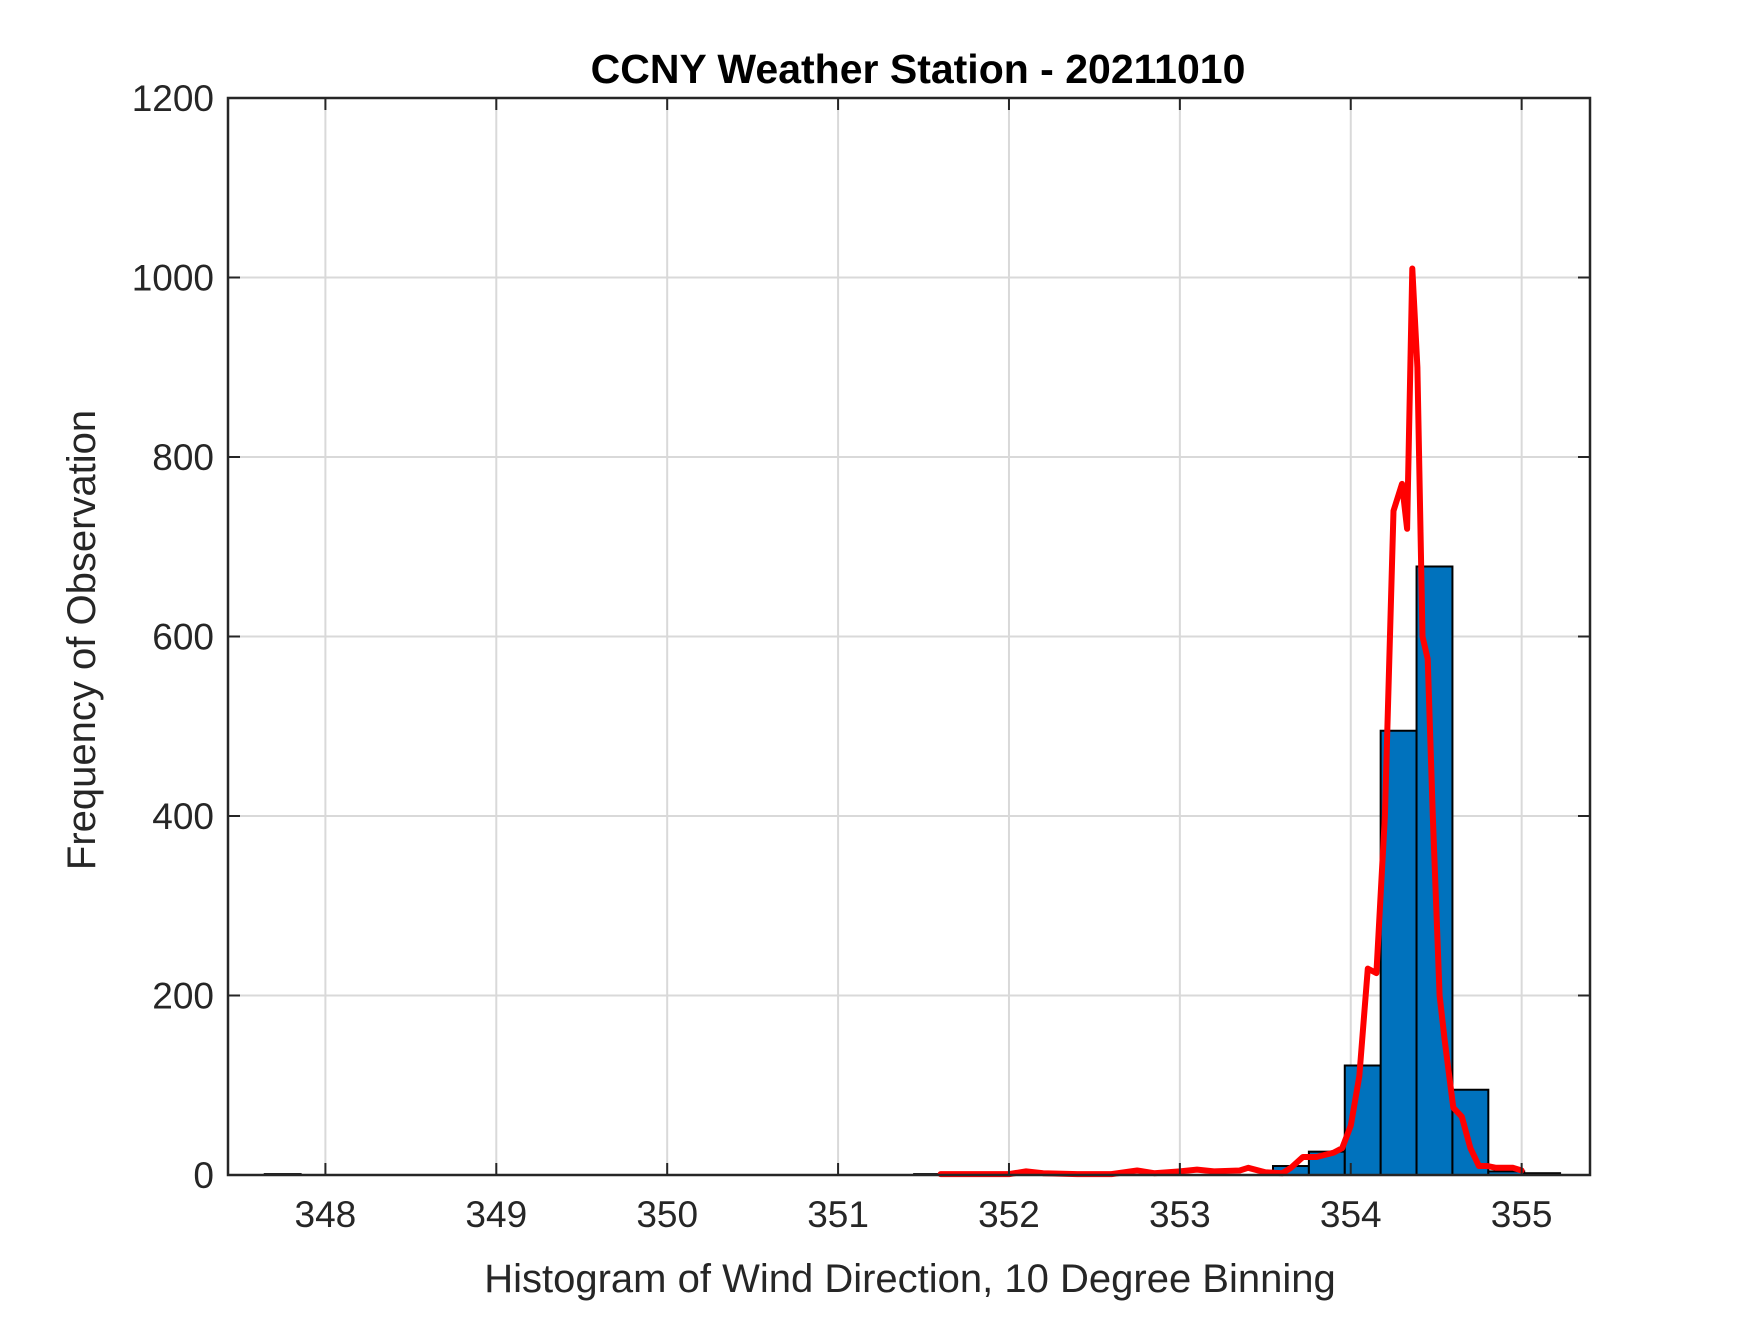 This screenshot has width=1750, height=1318. I want to click on x-tick-label: 355, so click(1522, 1214).